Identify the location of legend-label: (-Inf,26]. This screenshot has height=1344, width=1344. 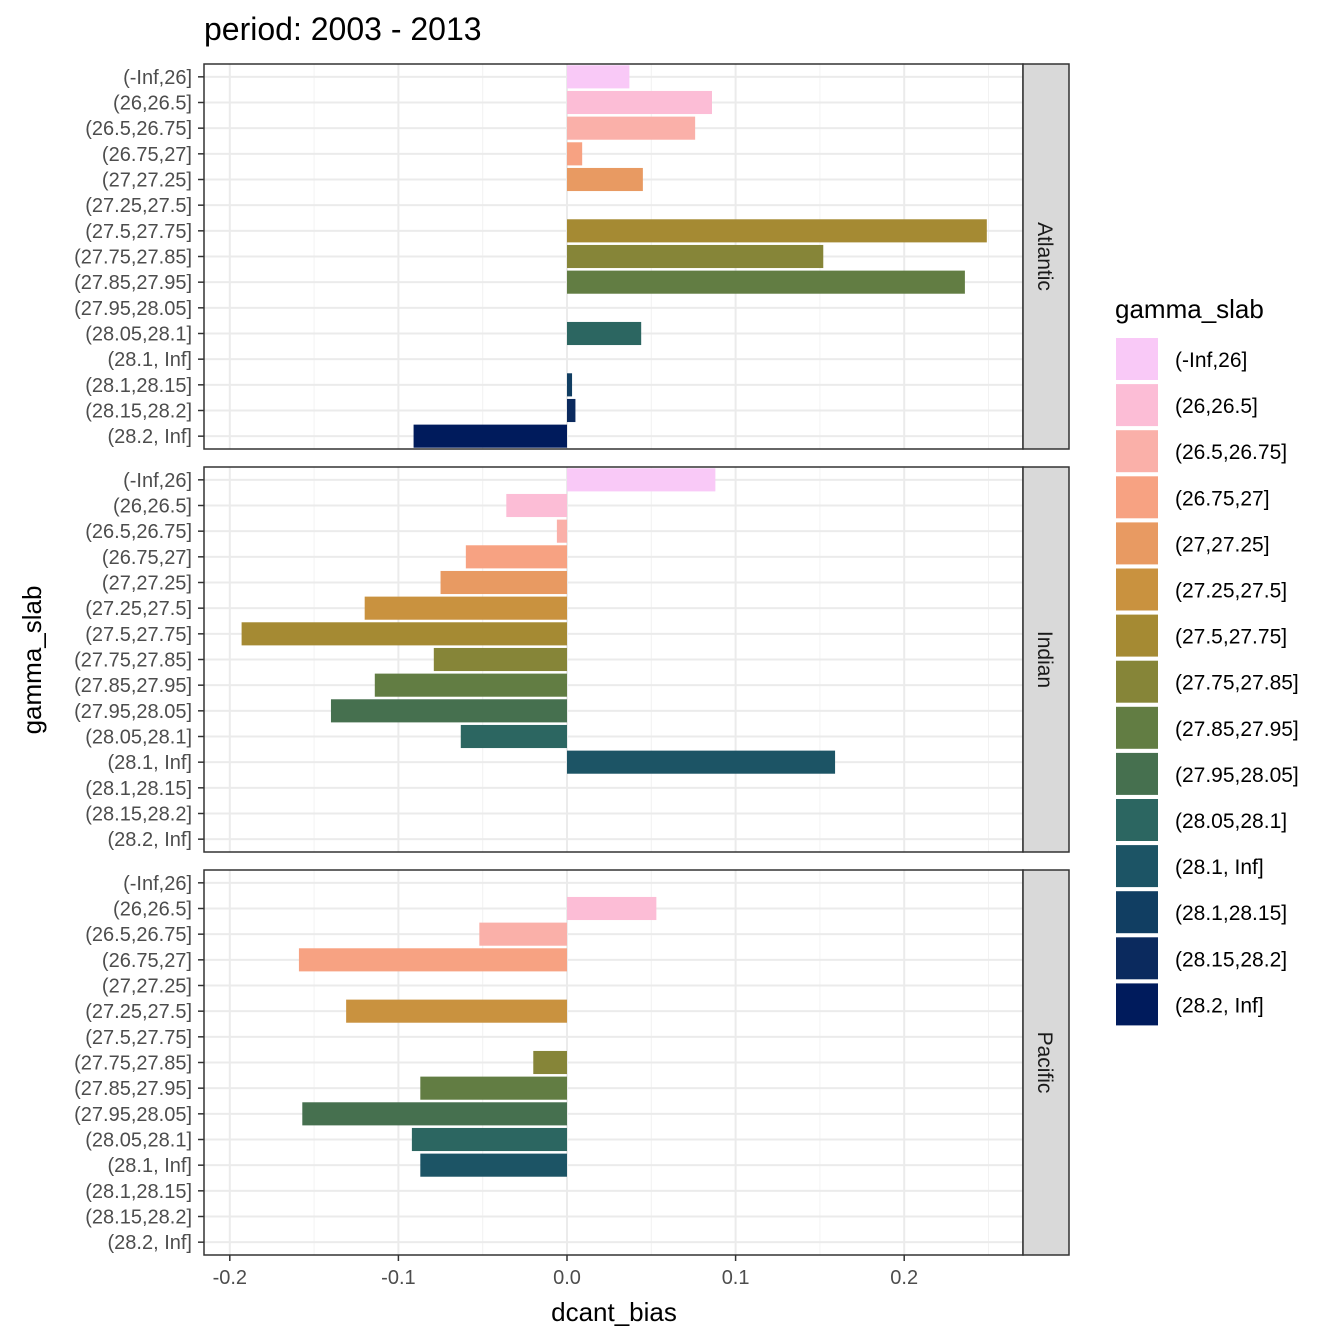
(1211, 360).